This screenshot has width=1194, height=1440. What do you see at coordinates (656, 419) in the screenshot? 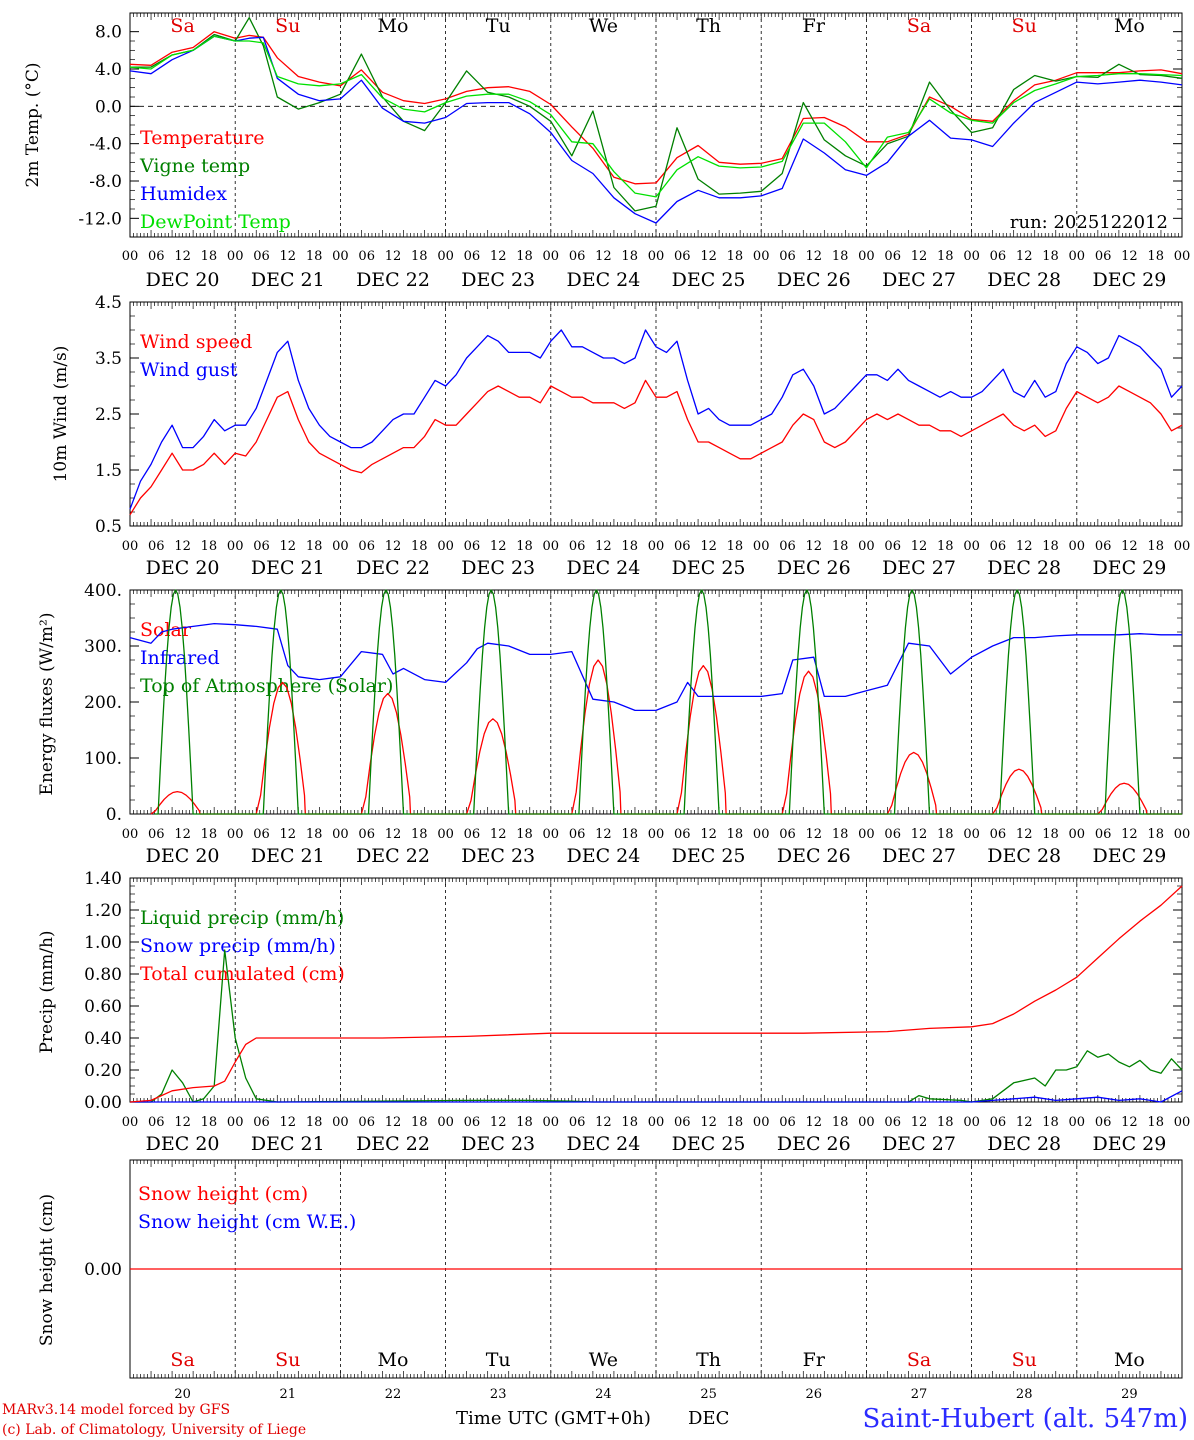
I see `wind-series-wind-gust` at bounding box center [656, 419].